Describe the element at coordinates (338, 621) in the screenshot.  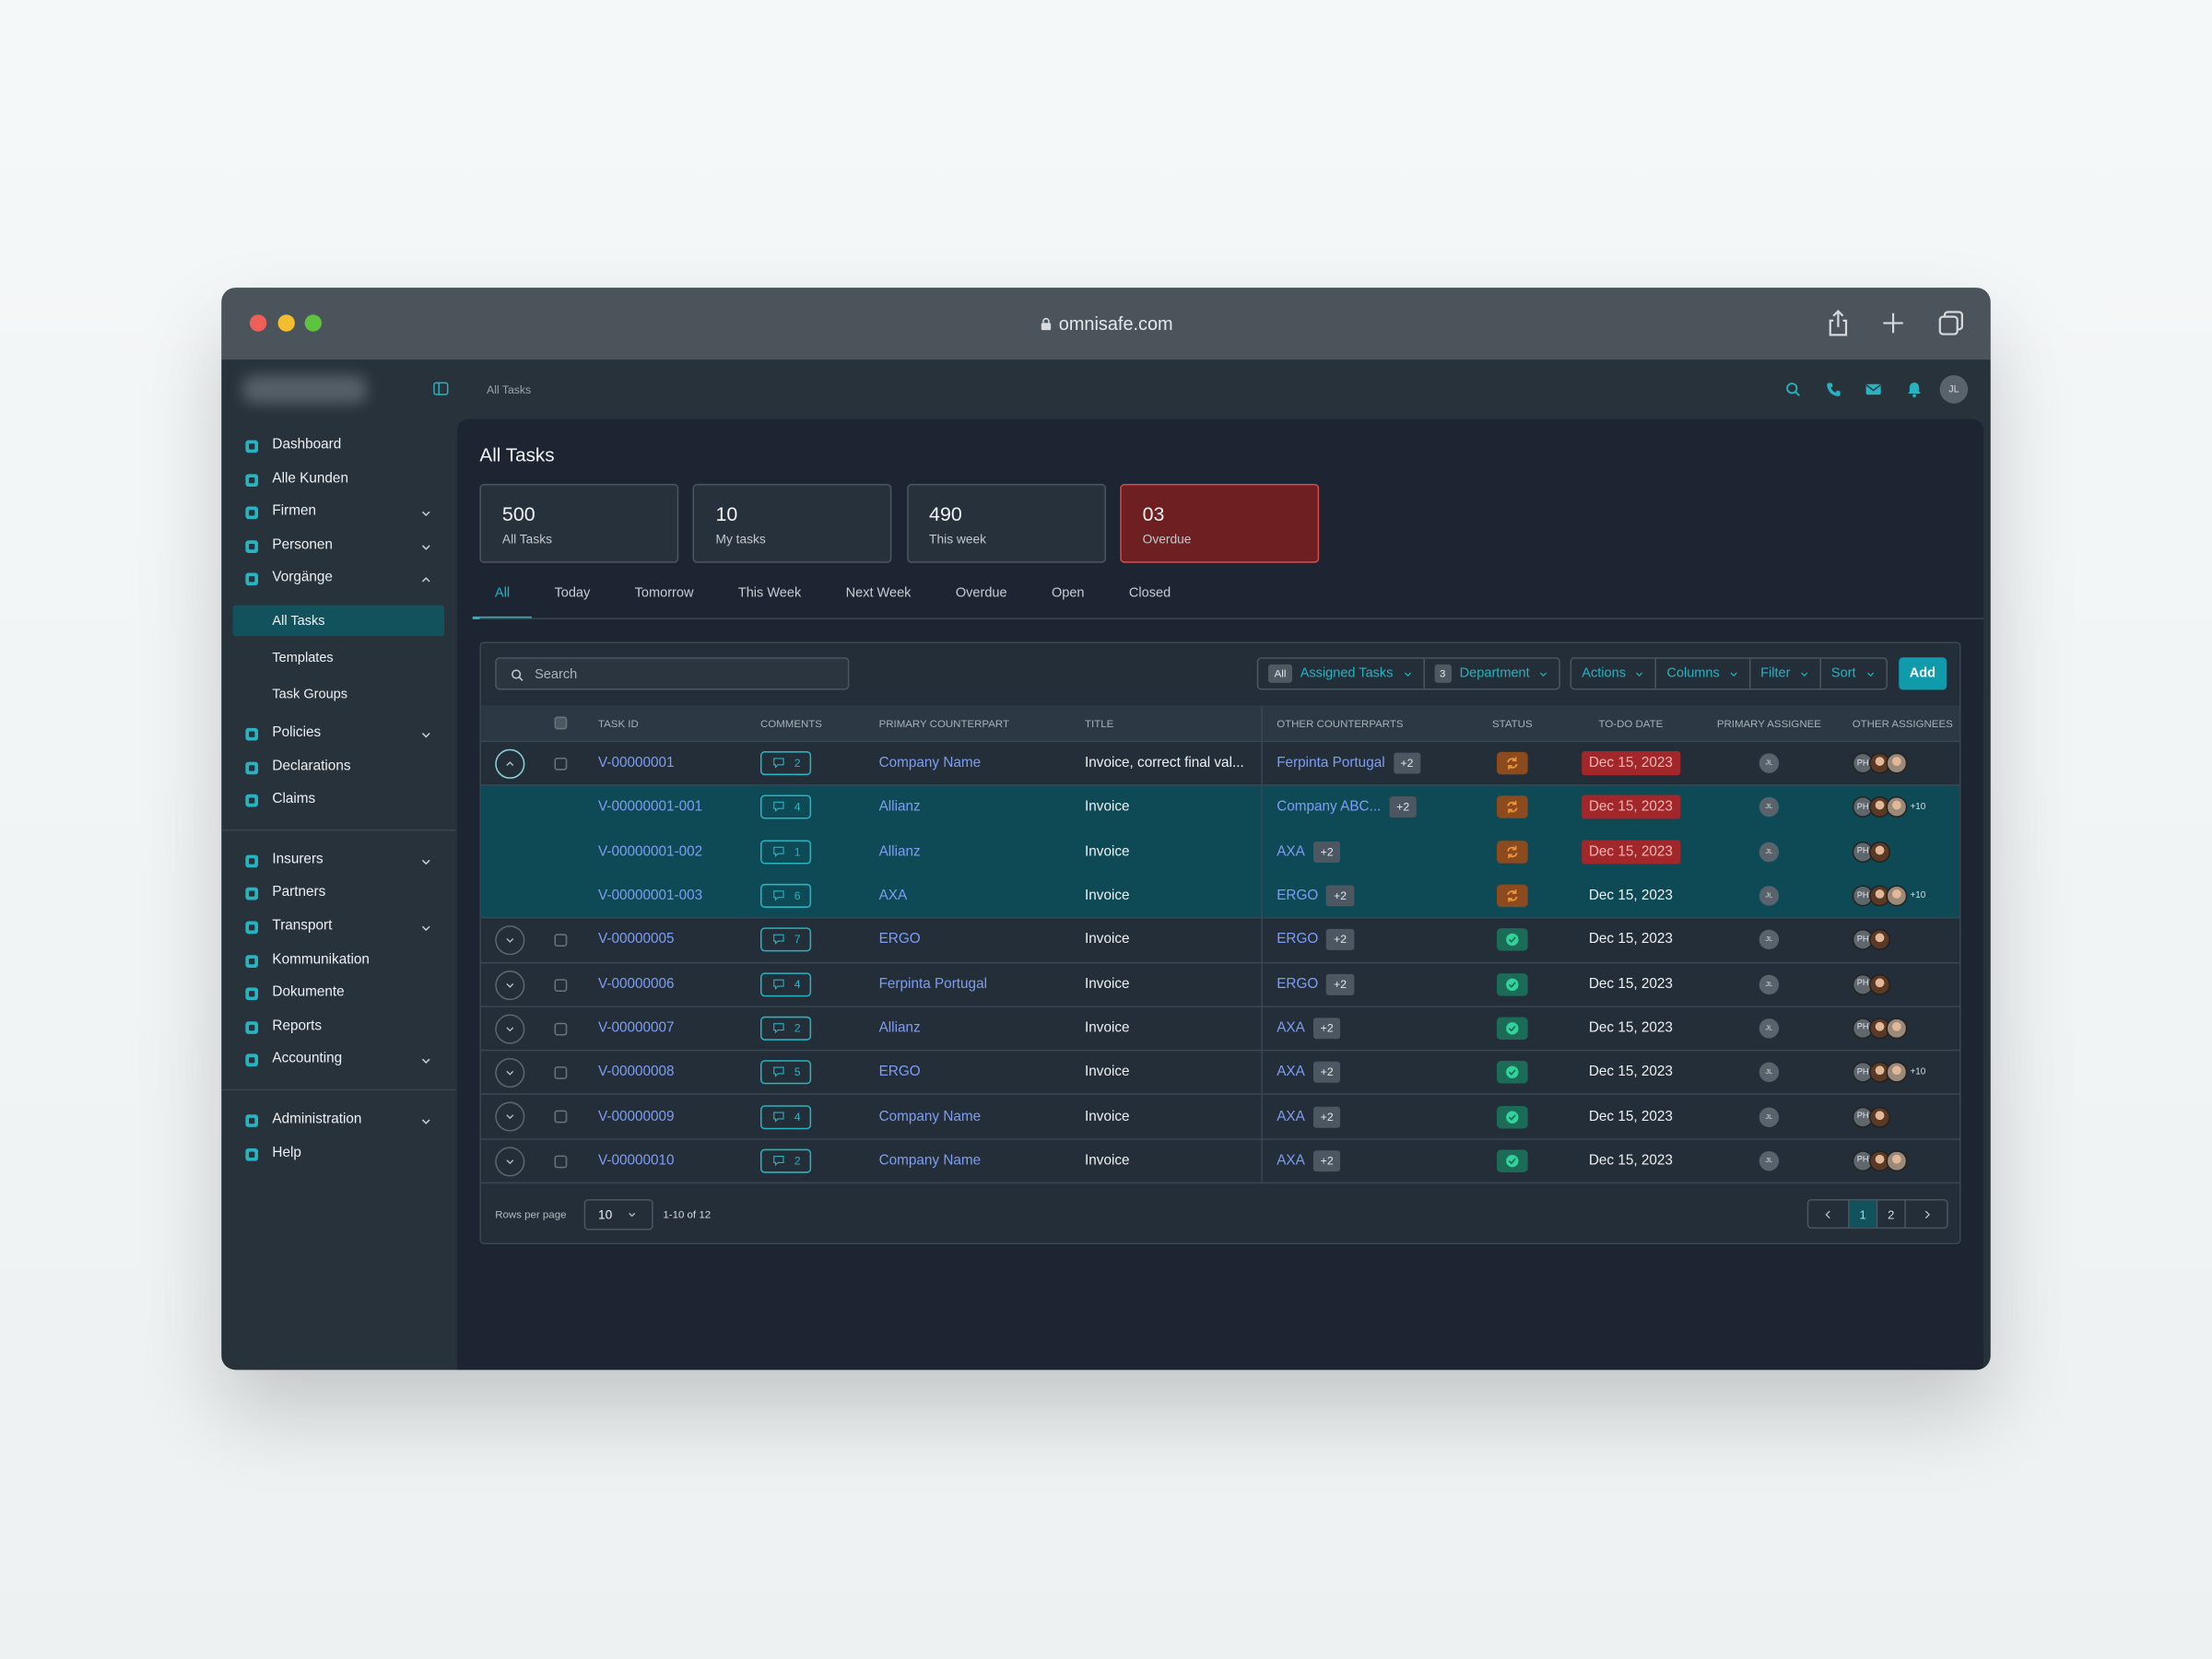
I see `nav-subitem: All Tasks` at that location.